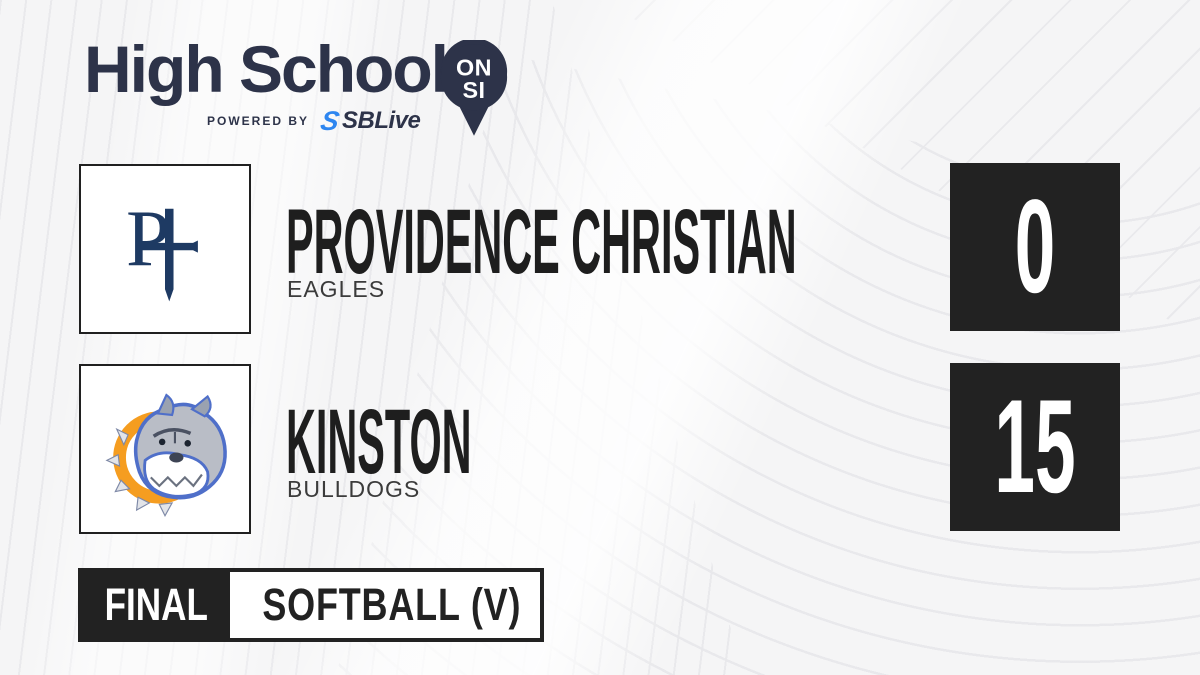  I want to click on onsi-pin-icon: ON SI, so click(474, 88).